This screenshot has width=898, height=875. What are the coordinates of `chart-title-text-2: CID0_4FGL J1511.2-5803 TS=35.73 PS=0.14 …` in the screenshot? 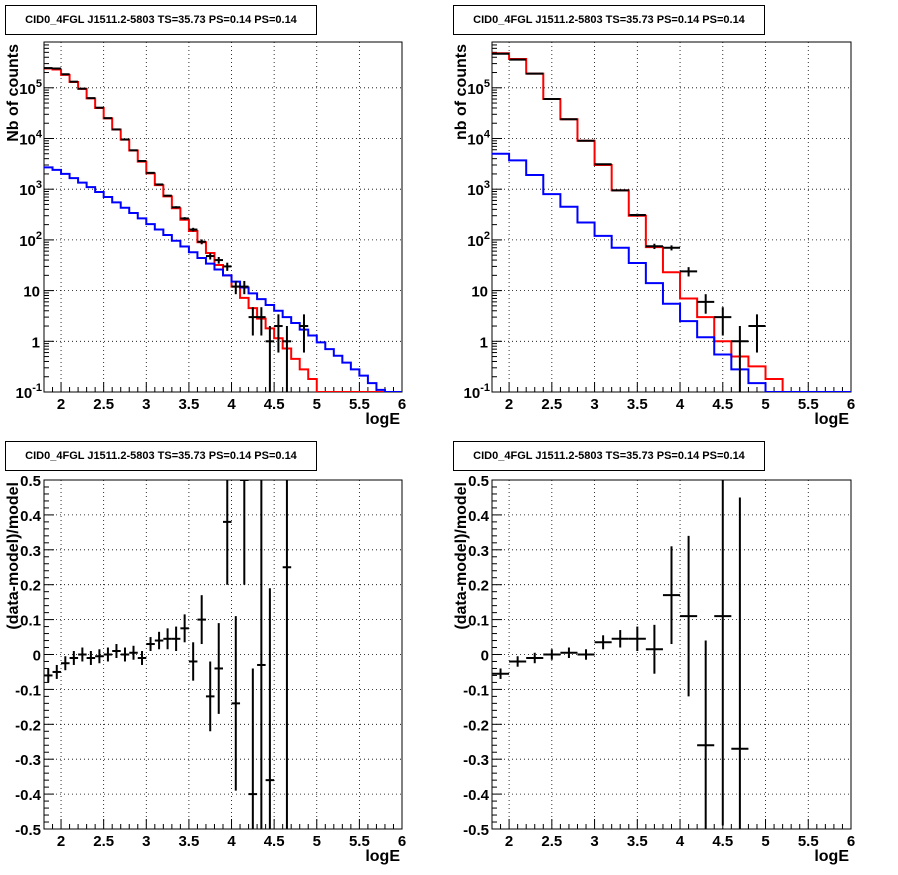 It's located at (609, 20).